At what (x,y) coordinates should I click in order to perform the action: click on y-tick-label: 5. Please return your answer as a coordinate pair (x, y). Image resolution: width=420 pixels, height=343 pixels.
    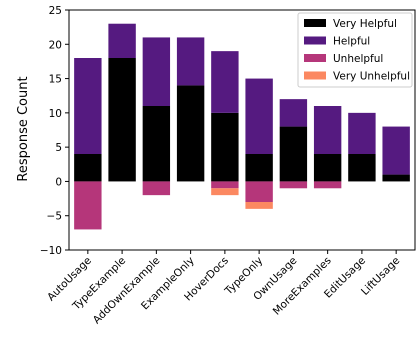
    Looking at the image, I should click on (58, 148).